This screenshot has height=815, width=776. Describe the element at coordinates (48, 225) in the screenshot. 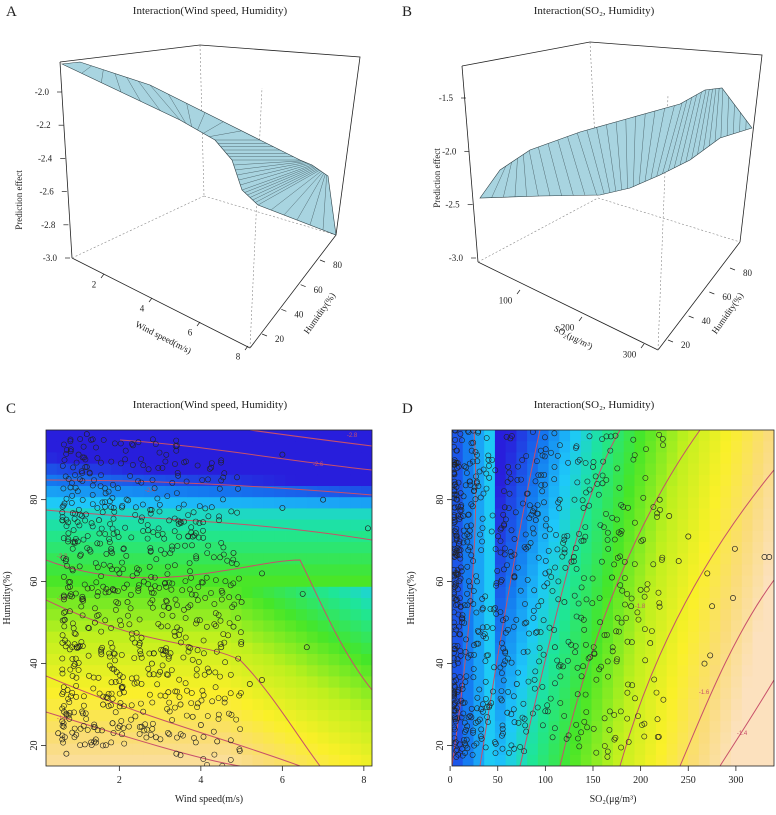

I see `panel-a-z-tick-label: -2.8` at that location.